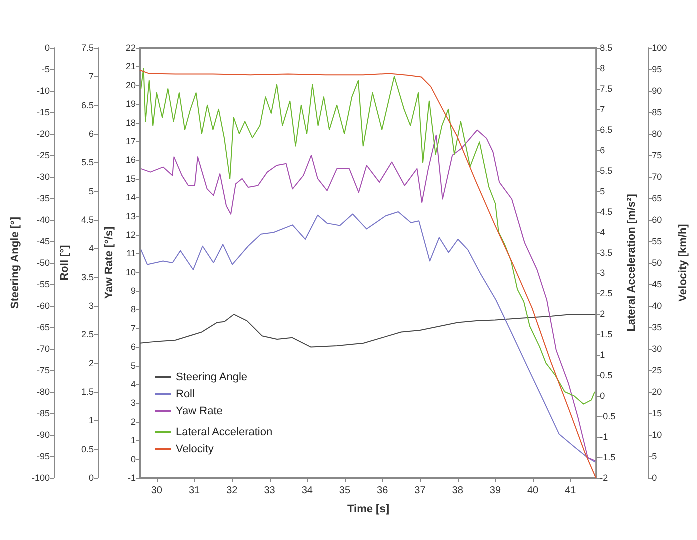 This screenshot has width=697, height=540. Describe the element at coordinates (606, 48) in the screenshot. I see `y-tick-label: 8.5` at that location.